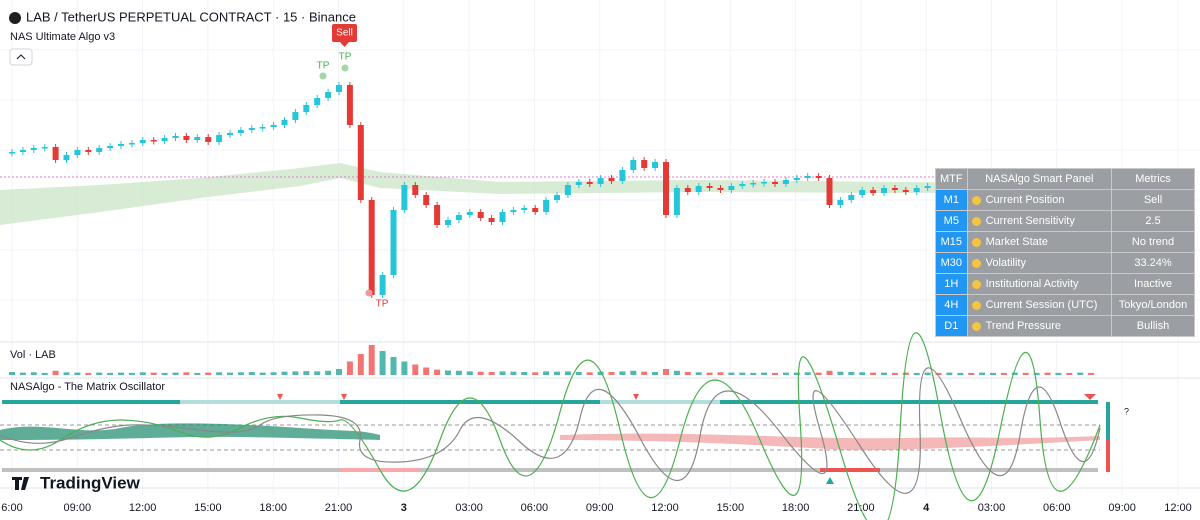  Describe the element at coordinates (1030, 221) in the screenshot. I see `cell-text: Current Sensitivity` at that location.